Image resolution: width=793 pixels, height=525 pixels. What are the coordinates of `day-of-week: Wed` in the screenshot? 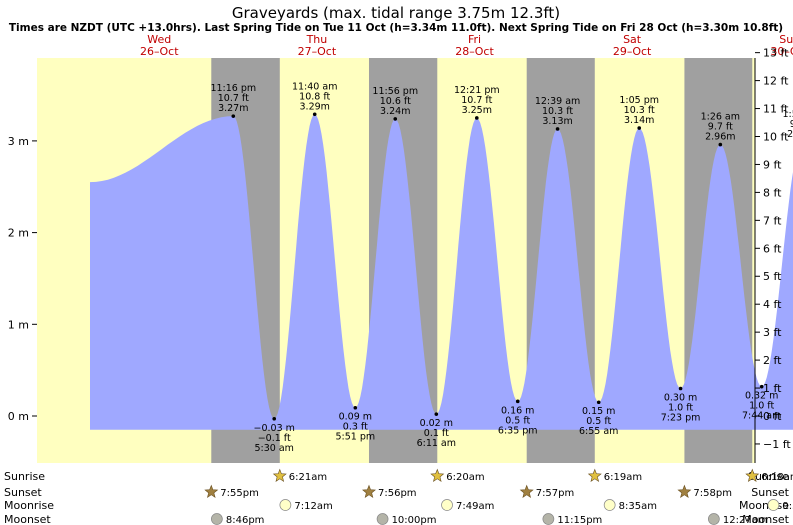 It's located at (159, 39).